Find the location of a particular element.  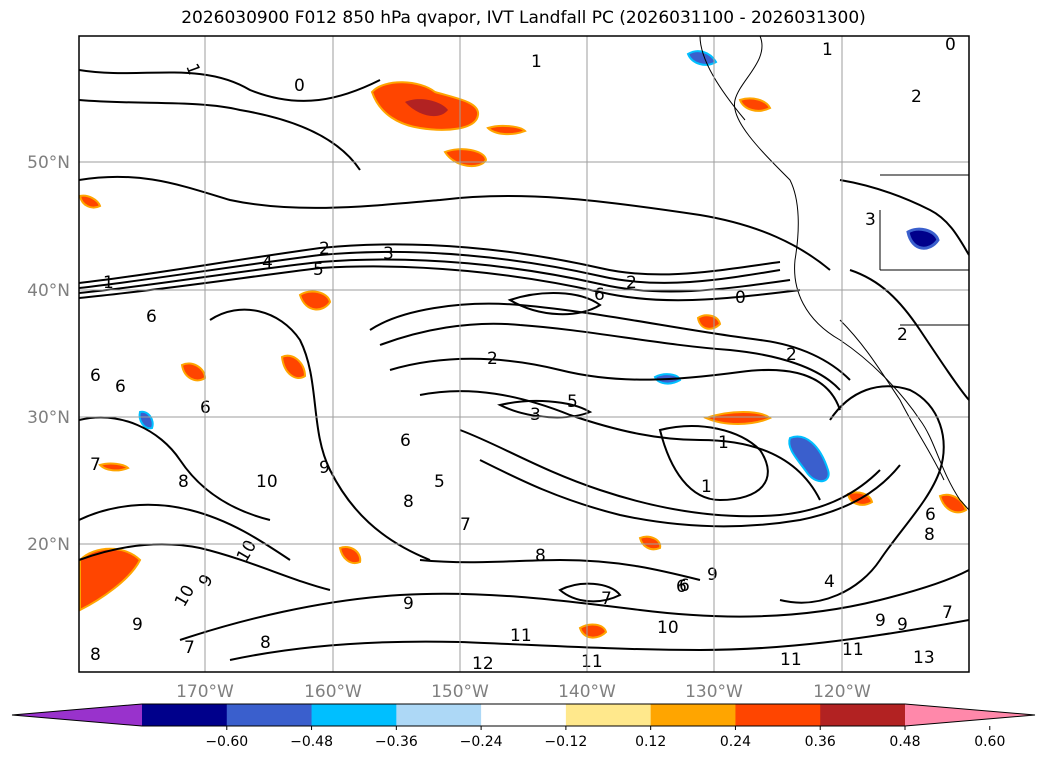

colorbar-tick-label: 0.12 is located at coordinates (650, 742).